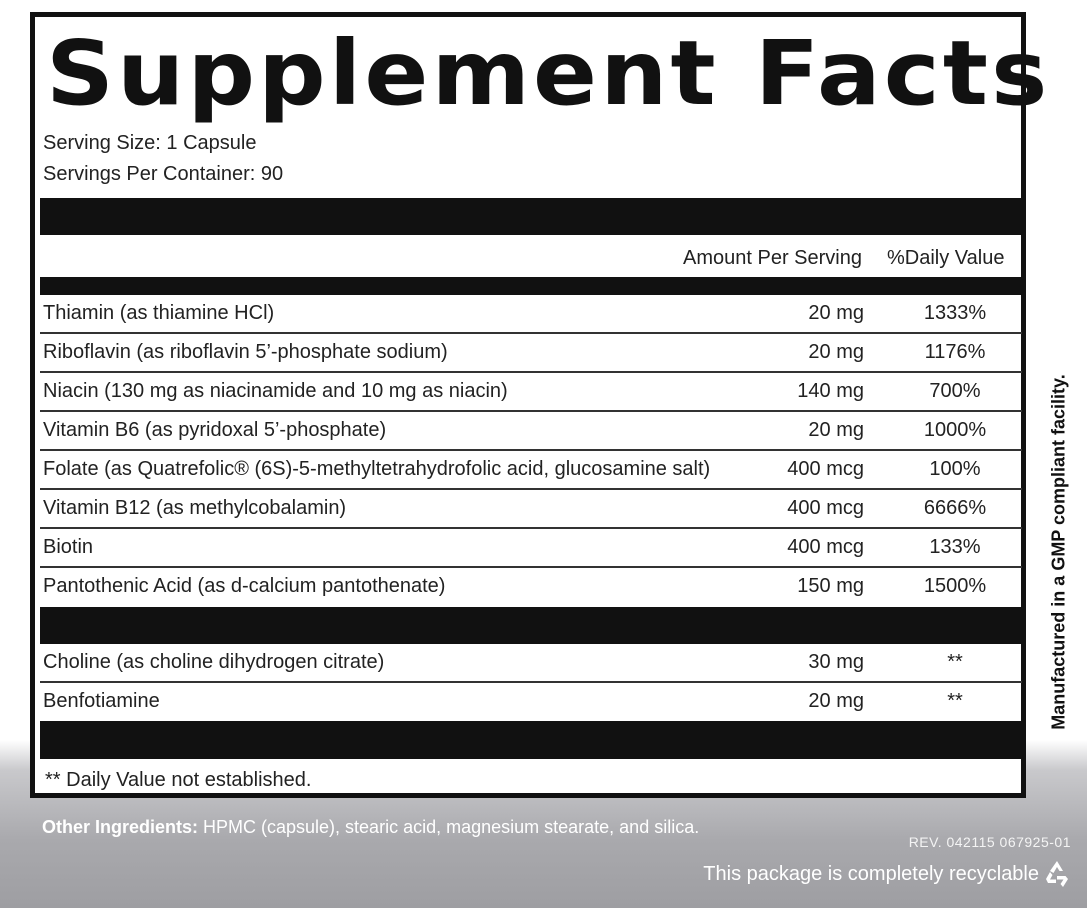 The height and width of the screenshot is (908, 1087). Describe the element at coordinates (830, 586) in the screenshot. I see `nutrient-amount: 150 mg` at that location.